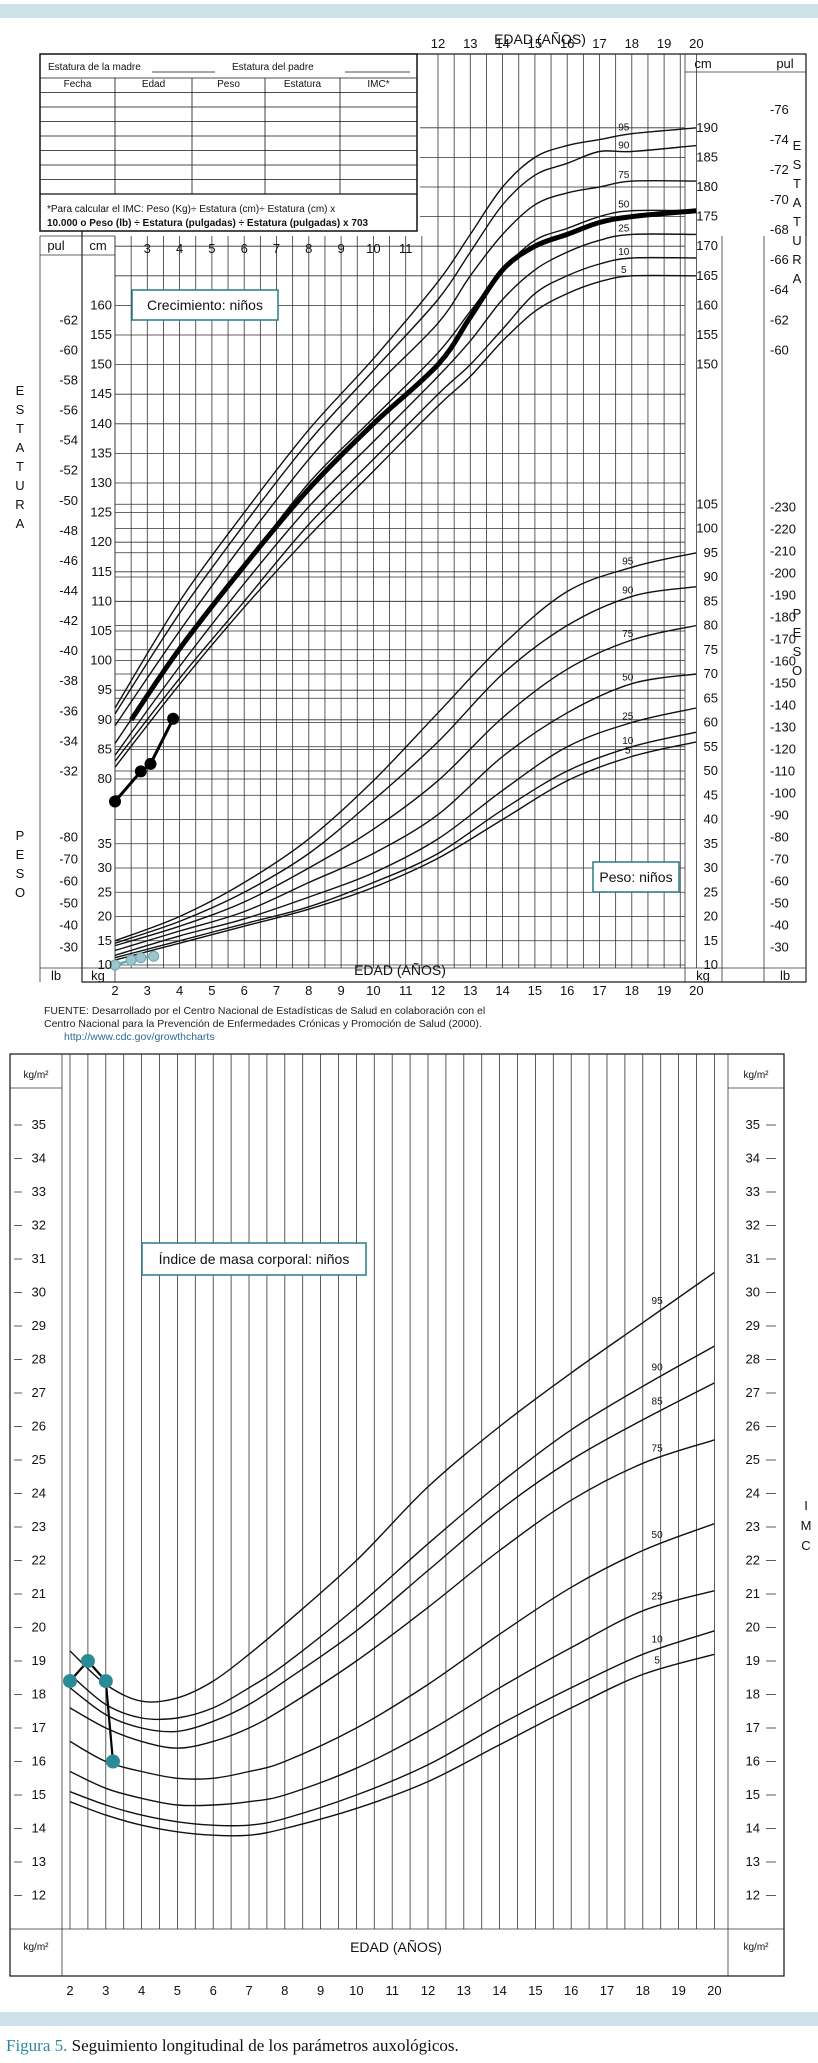 The height and width of the screenshot is (2063, 818). Describe the element at coordinates (707, 216) in the screenshot. I see `cm-tick-right: 175` at that location.